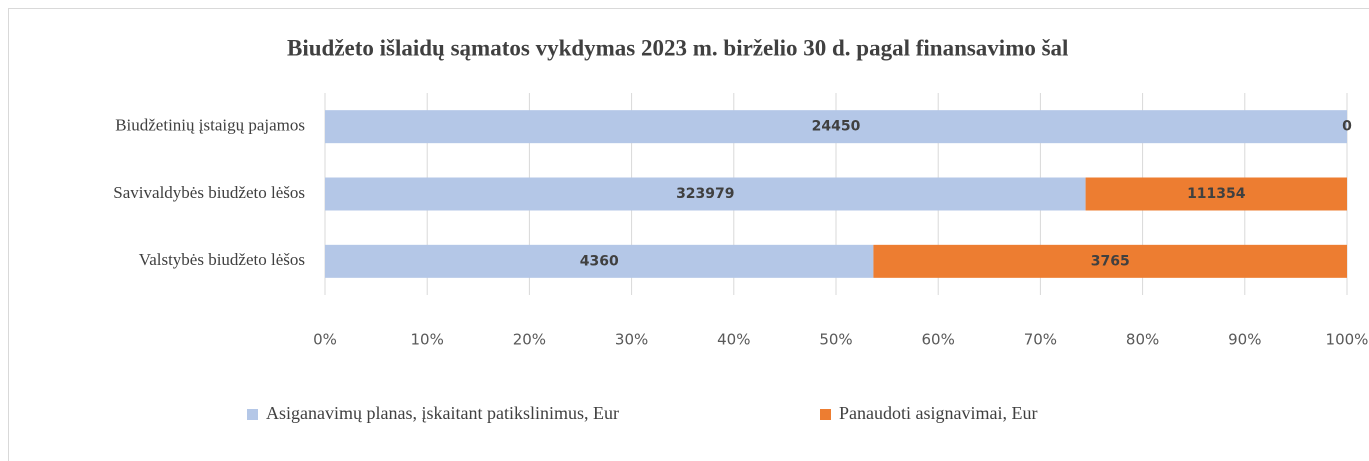 Image resolution: width=1369 pixels, height=461 pixels. Describe the element at coordinates (631, 340) in the screenshot. I see `x-tick-label: 30%` at that location.